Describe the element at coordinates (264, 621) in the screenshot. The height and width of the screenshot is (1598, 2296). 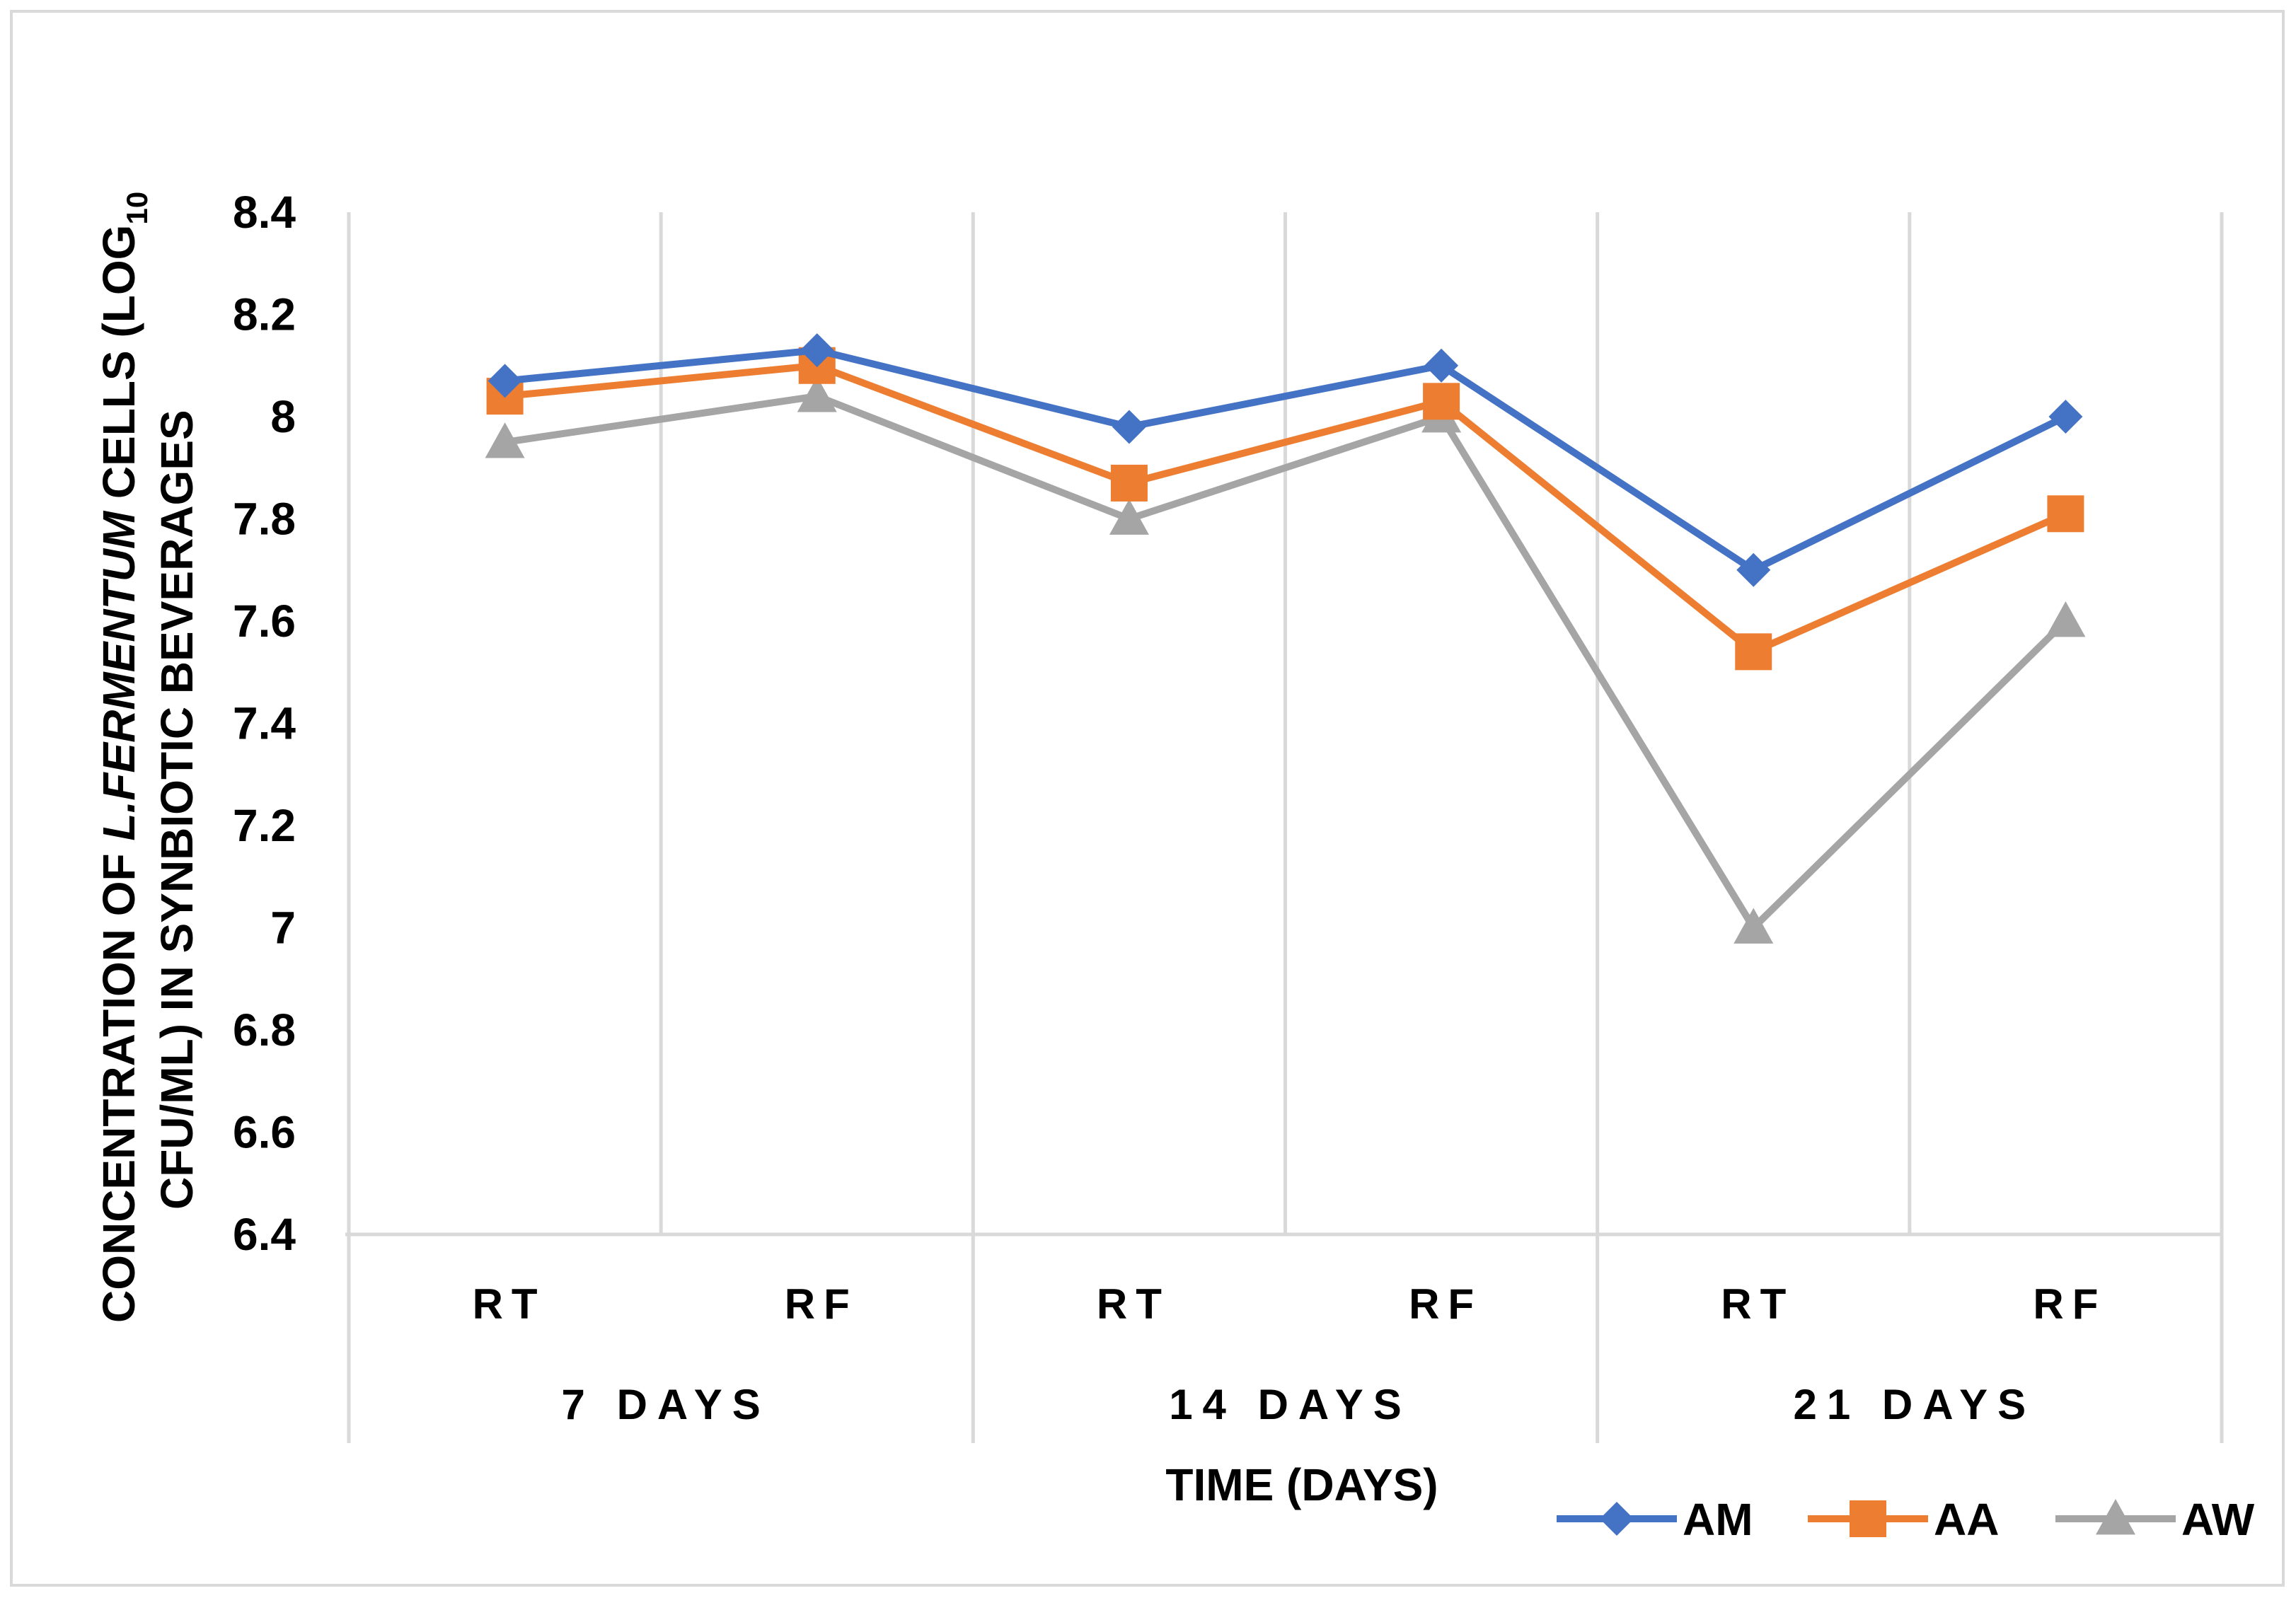
I see `y-tick-label: 7.6` at that location.